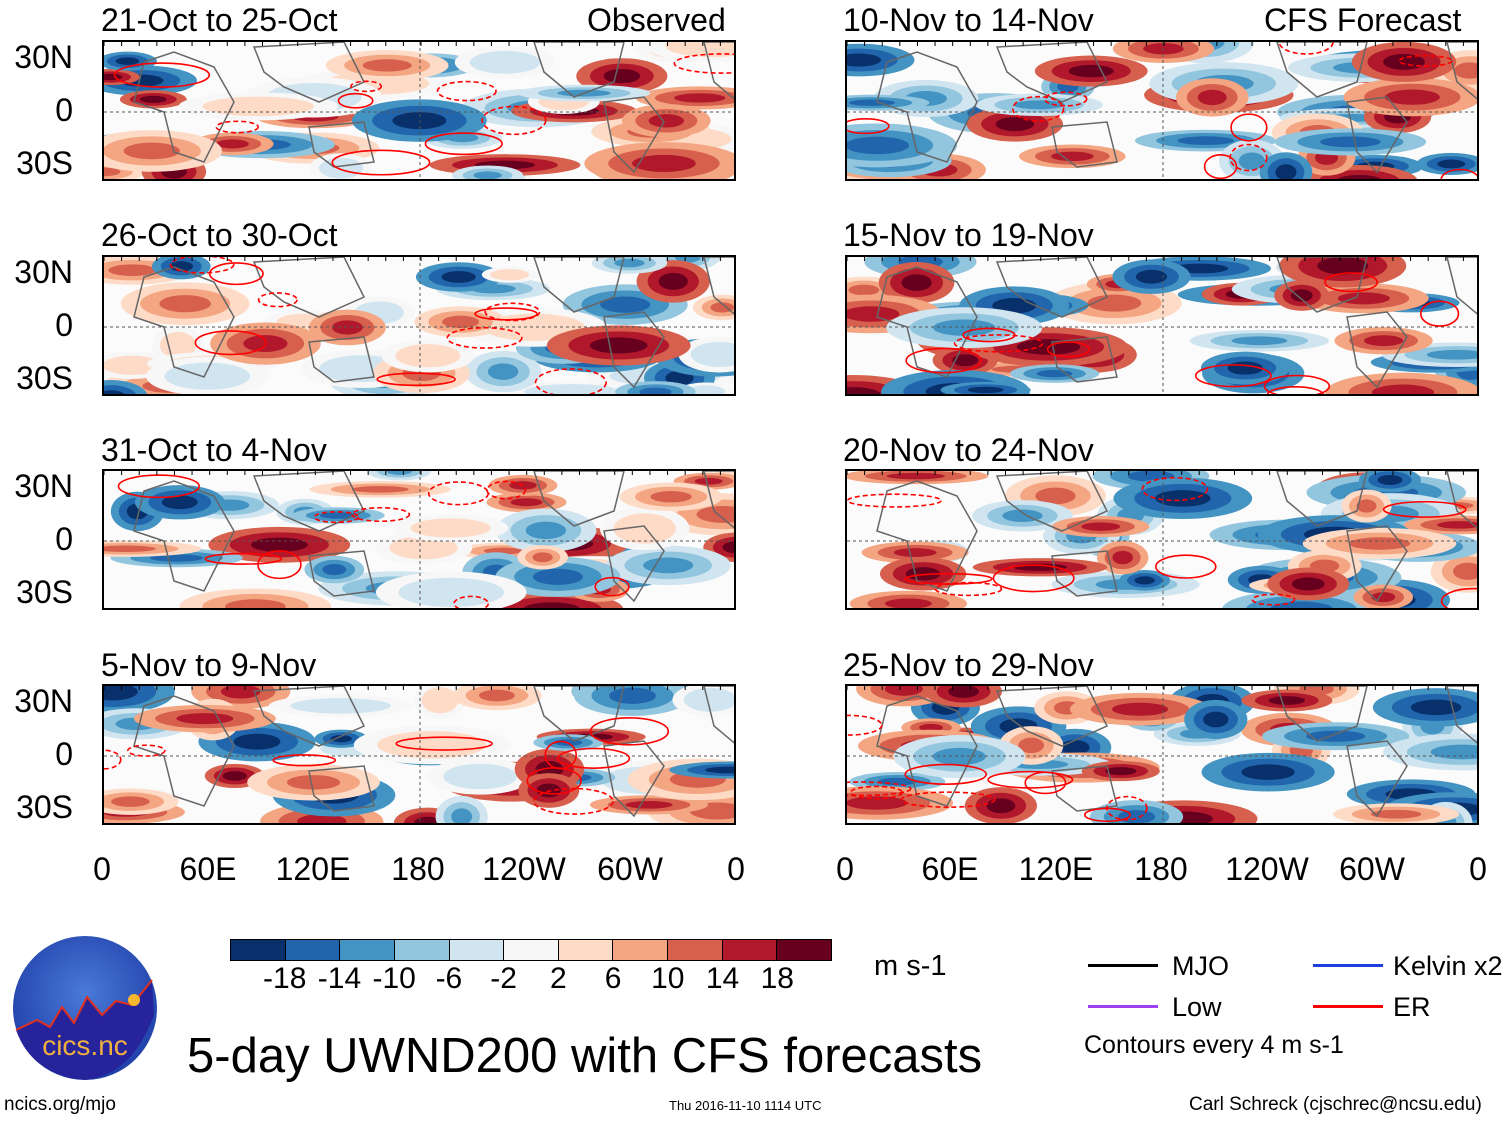  What do you see at coordinates (656, 20) in the screenshot?
I see `observed-header: Observed` at bounding box center [656, 20].